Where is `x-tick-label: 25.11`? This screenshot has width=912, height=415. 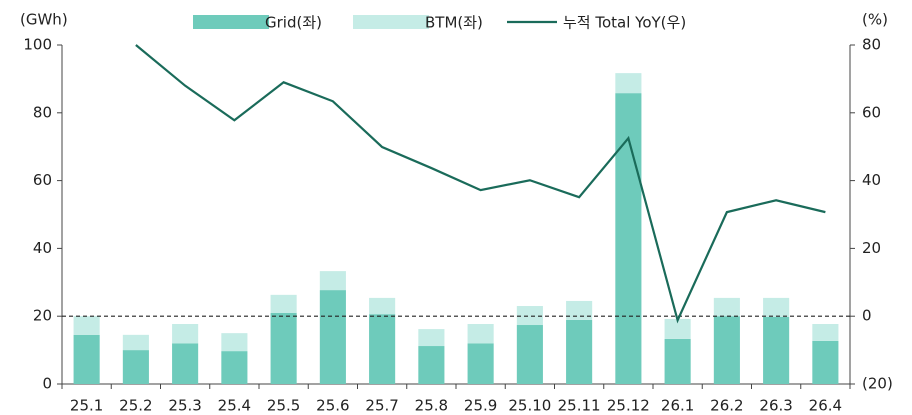 x-tick-label: 25.11 is located at coordinates (579, 406).